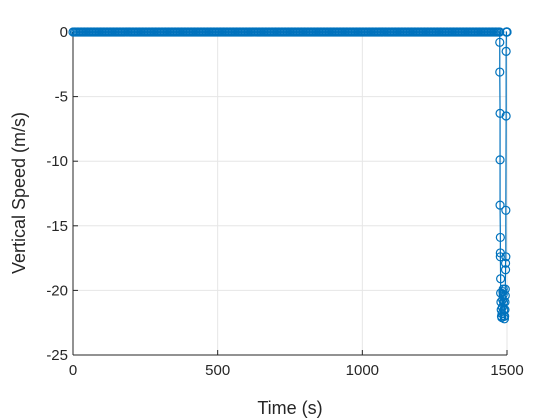 The width and height of the screenshot is (560, 420). I want to click on y-tick-label: -20, so click(57, 290).